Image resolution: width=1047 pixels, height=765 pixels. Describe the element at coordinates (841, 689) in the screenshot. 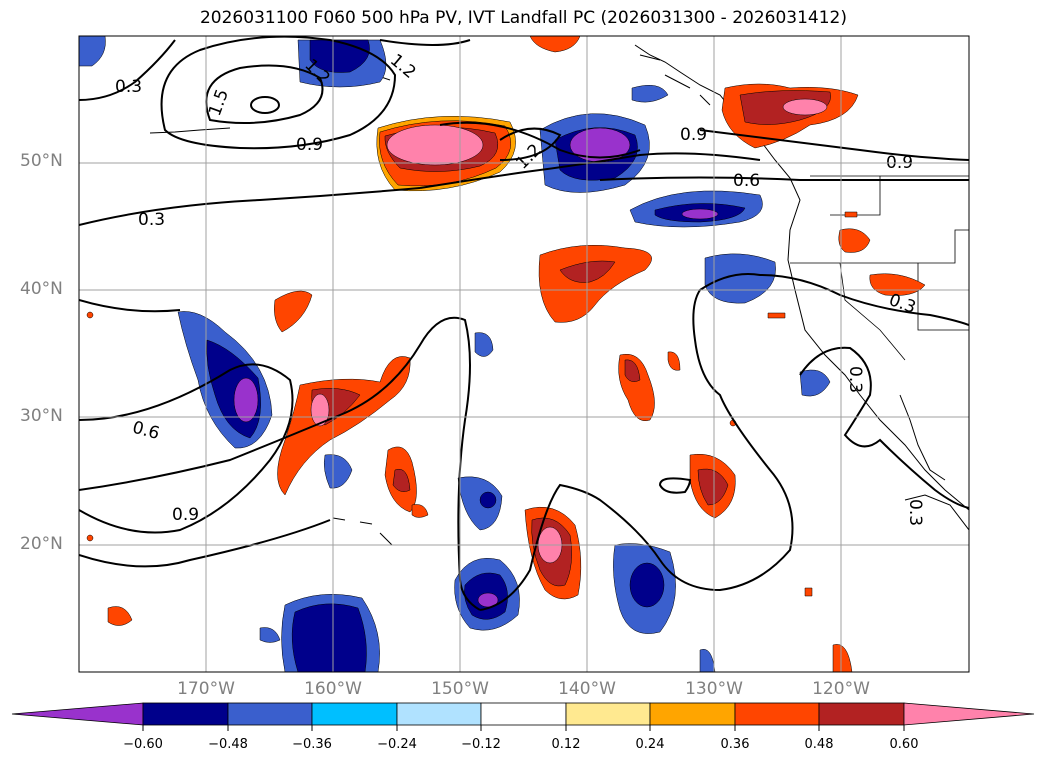

I see `lon-label-120w: 120°W` at that location.